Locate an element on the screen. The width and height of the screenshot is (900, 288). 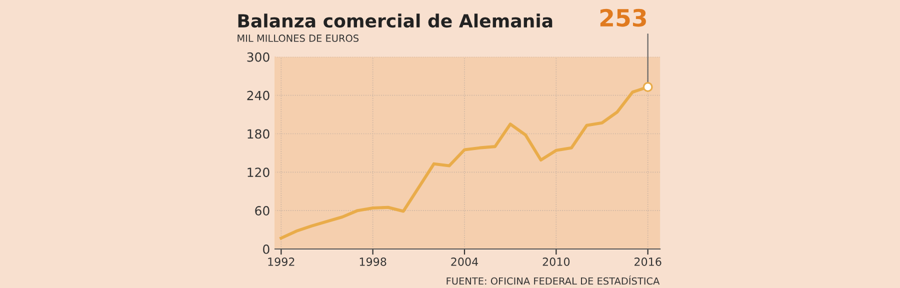
annotation: 253 is located at coordinates (623, 17).